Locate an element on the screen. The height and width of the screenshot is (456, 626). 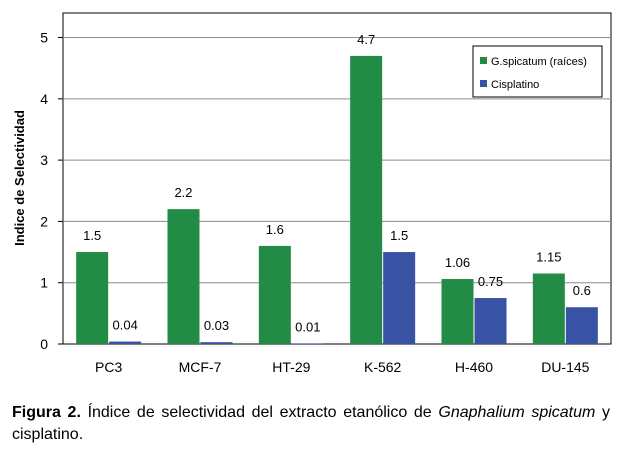
data-label: 0.04 is located at coordinates (125, 325).